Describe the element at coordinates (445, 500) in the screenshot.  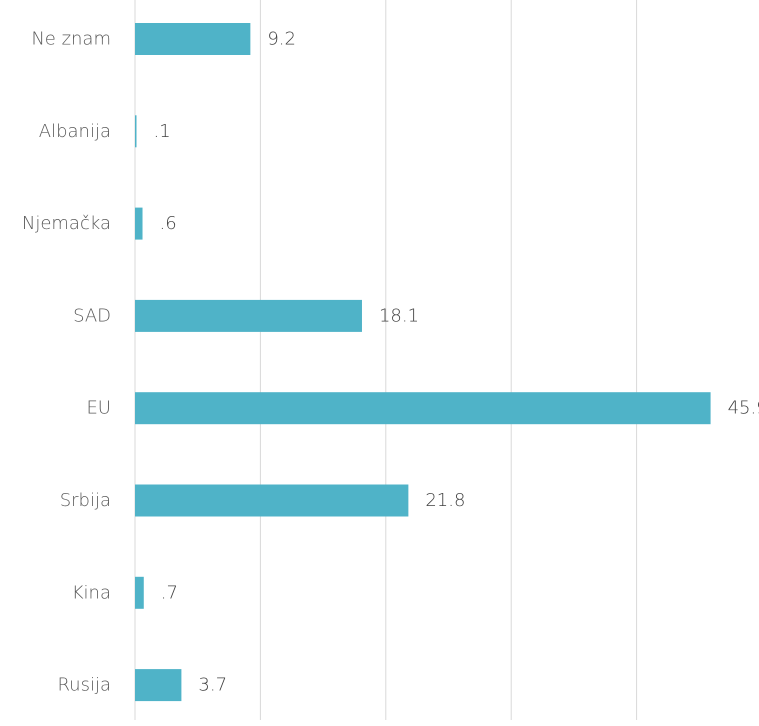
I see `value-label-srbija: 21.8` at that location.